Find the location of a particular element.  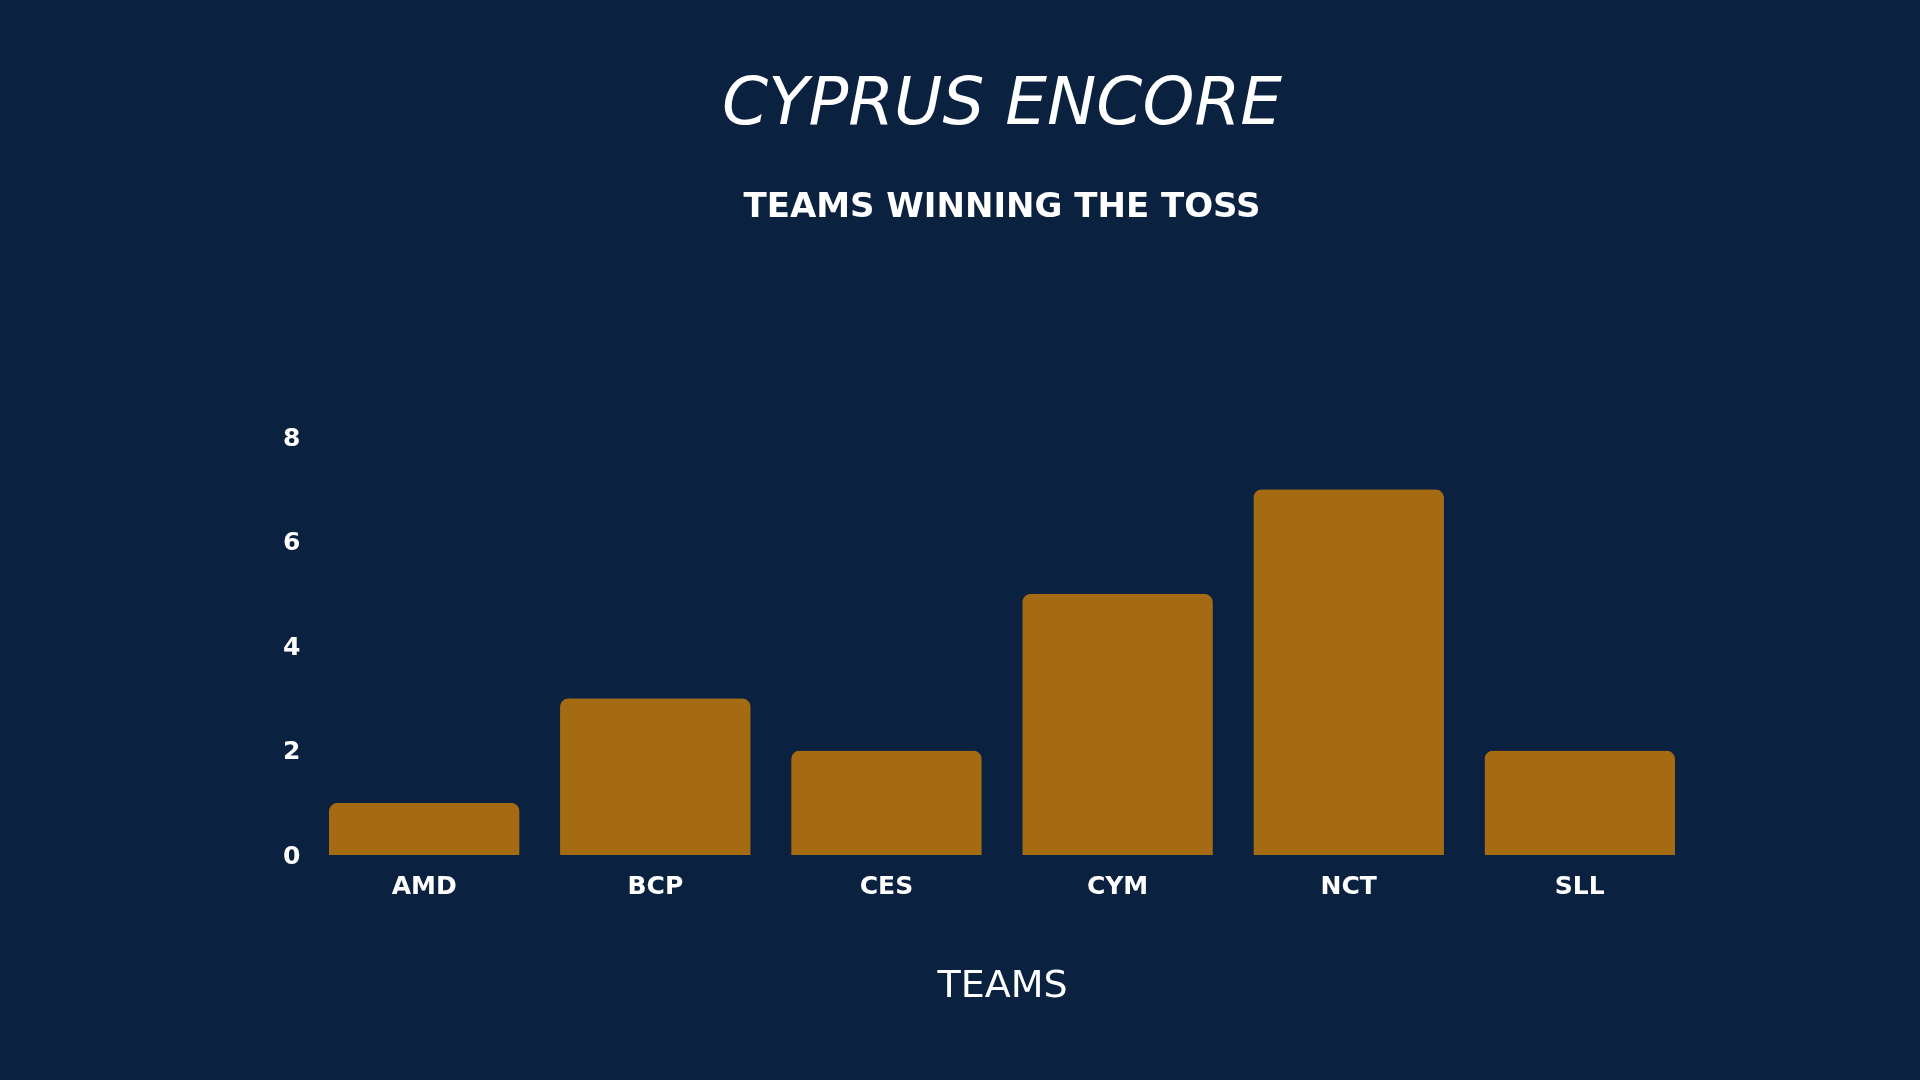

x-tick-label: CES is located at coordinates (886, 885).